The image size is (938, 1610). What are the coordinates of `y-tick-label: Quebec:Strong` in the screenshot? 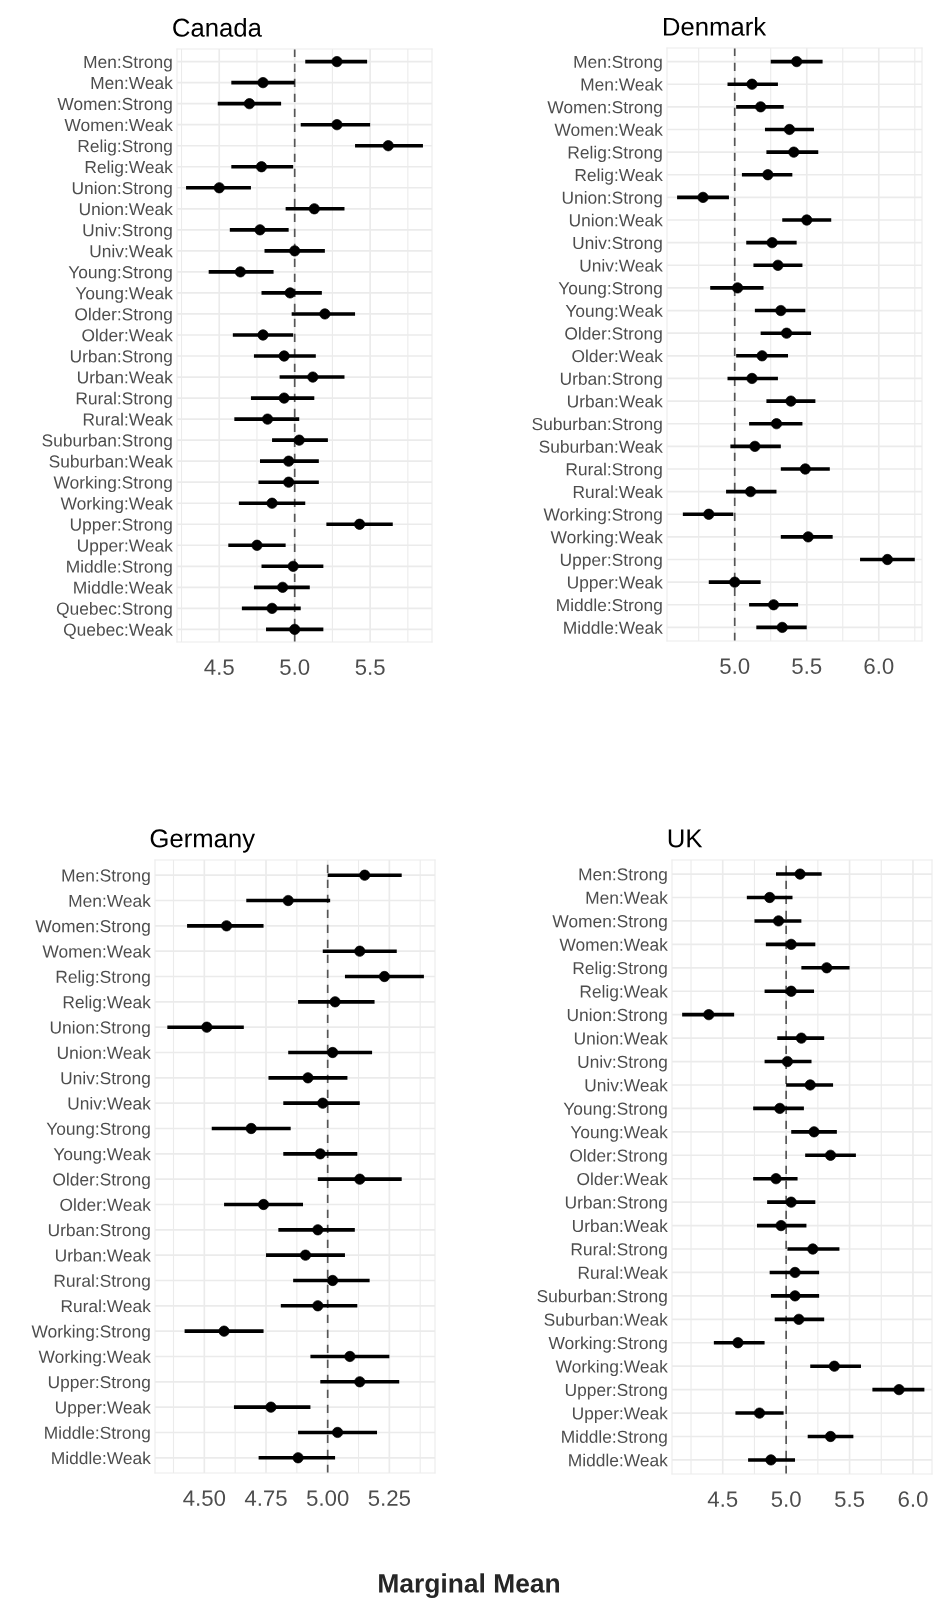 It's located at (114, 610).